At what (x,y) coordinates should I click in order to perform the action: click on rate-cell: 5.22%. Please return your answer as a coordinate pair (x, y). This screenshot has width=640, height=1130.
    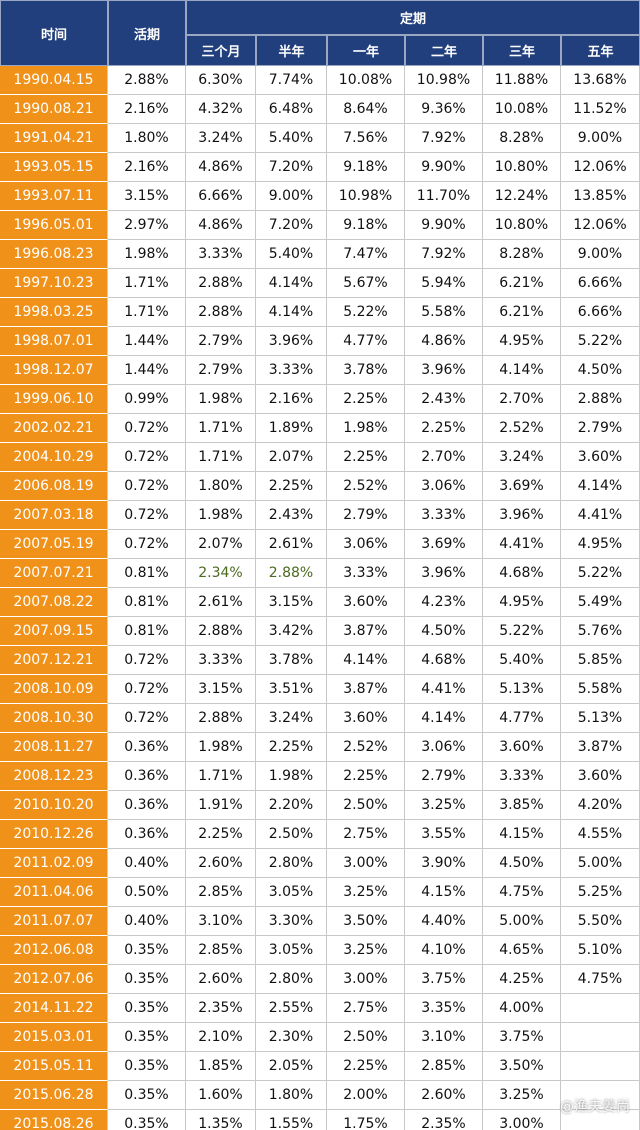
    Looking at the image, I should click on (366, 312).